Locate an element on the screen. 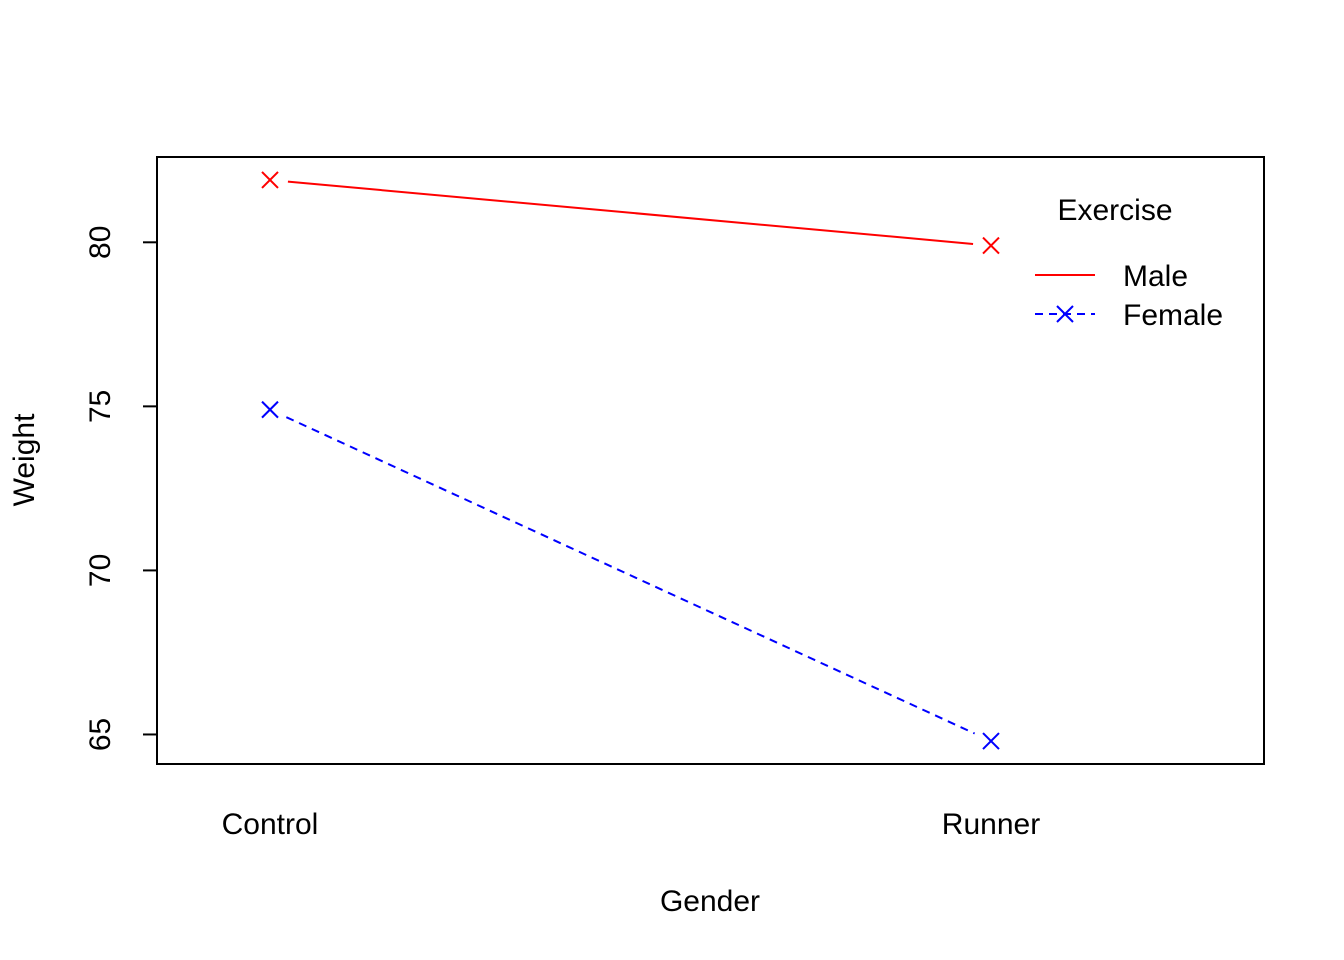 This screenshot has width=1344, height=960. legend-label: Female is located at coordinates (1173, 315).